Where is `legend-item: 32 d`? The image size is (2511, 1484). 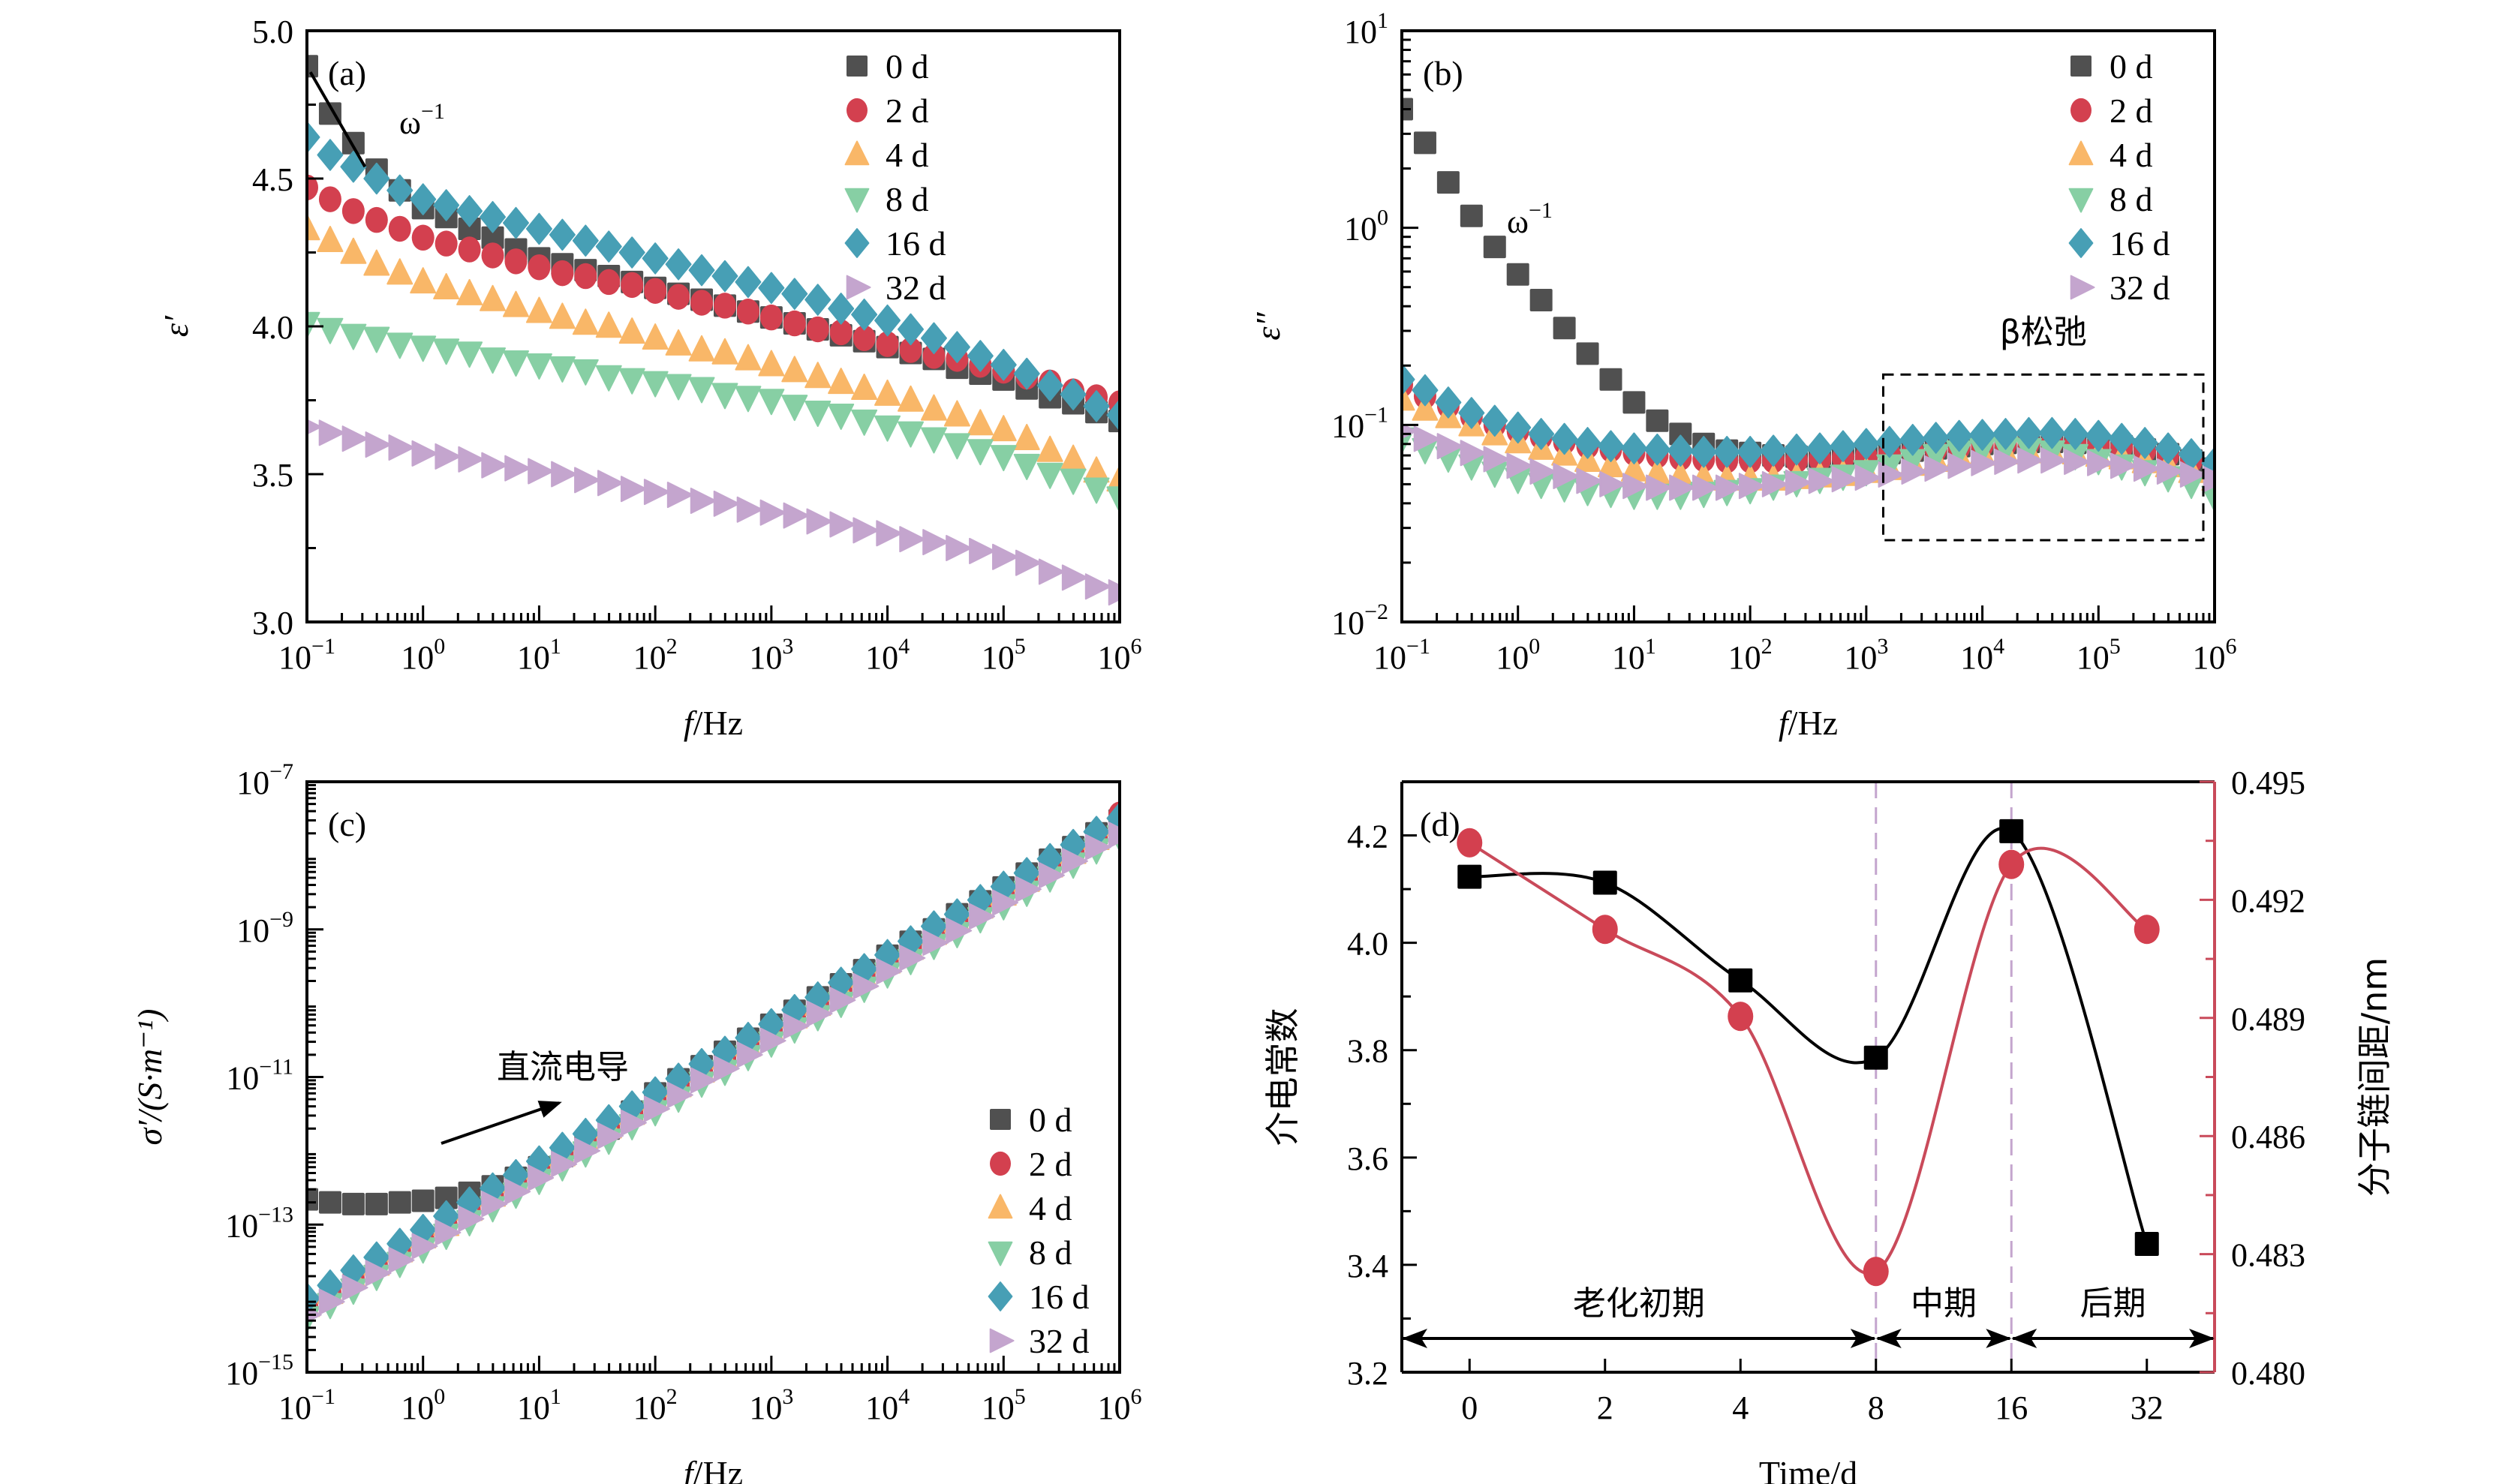
legend-item: 32 d is located at coordinates (2120, 288).